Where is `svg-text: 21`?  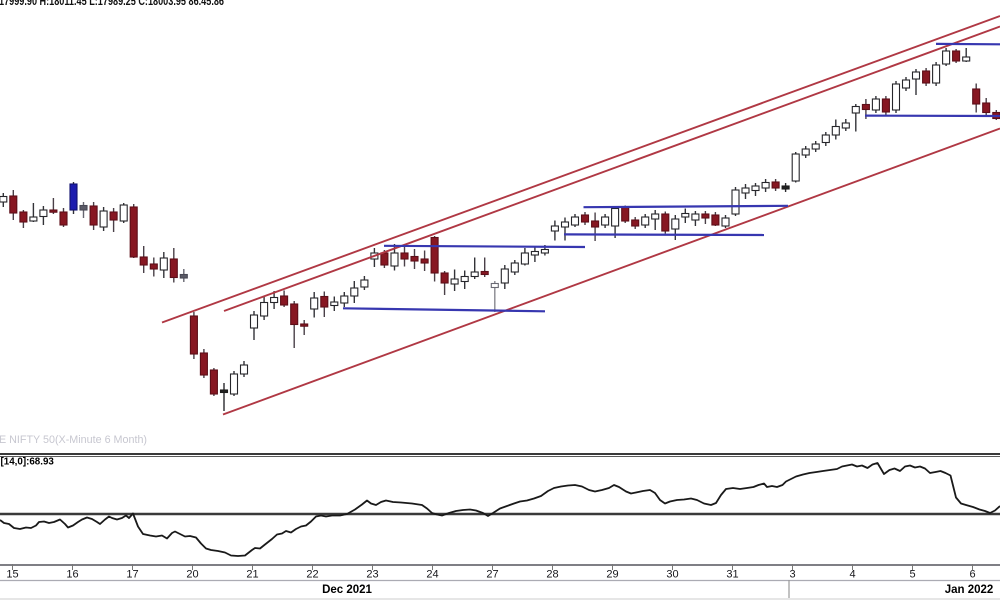 svg-text: 21 is located at coordinates (252, 575).